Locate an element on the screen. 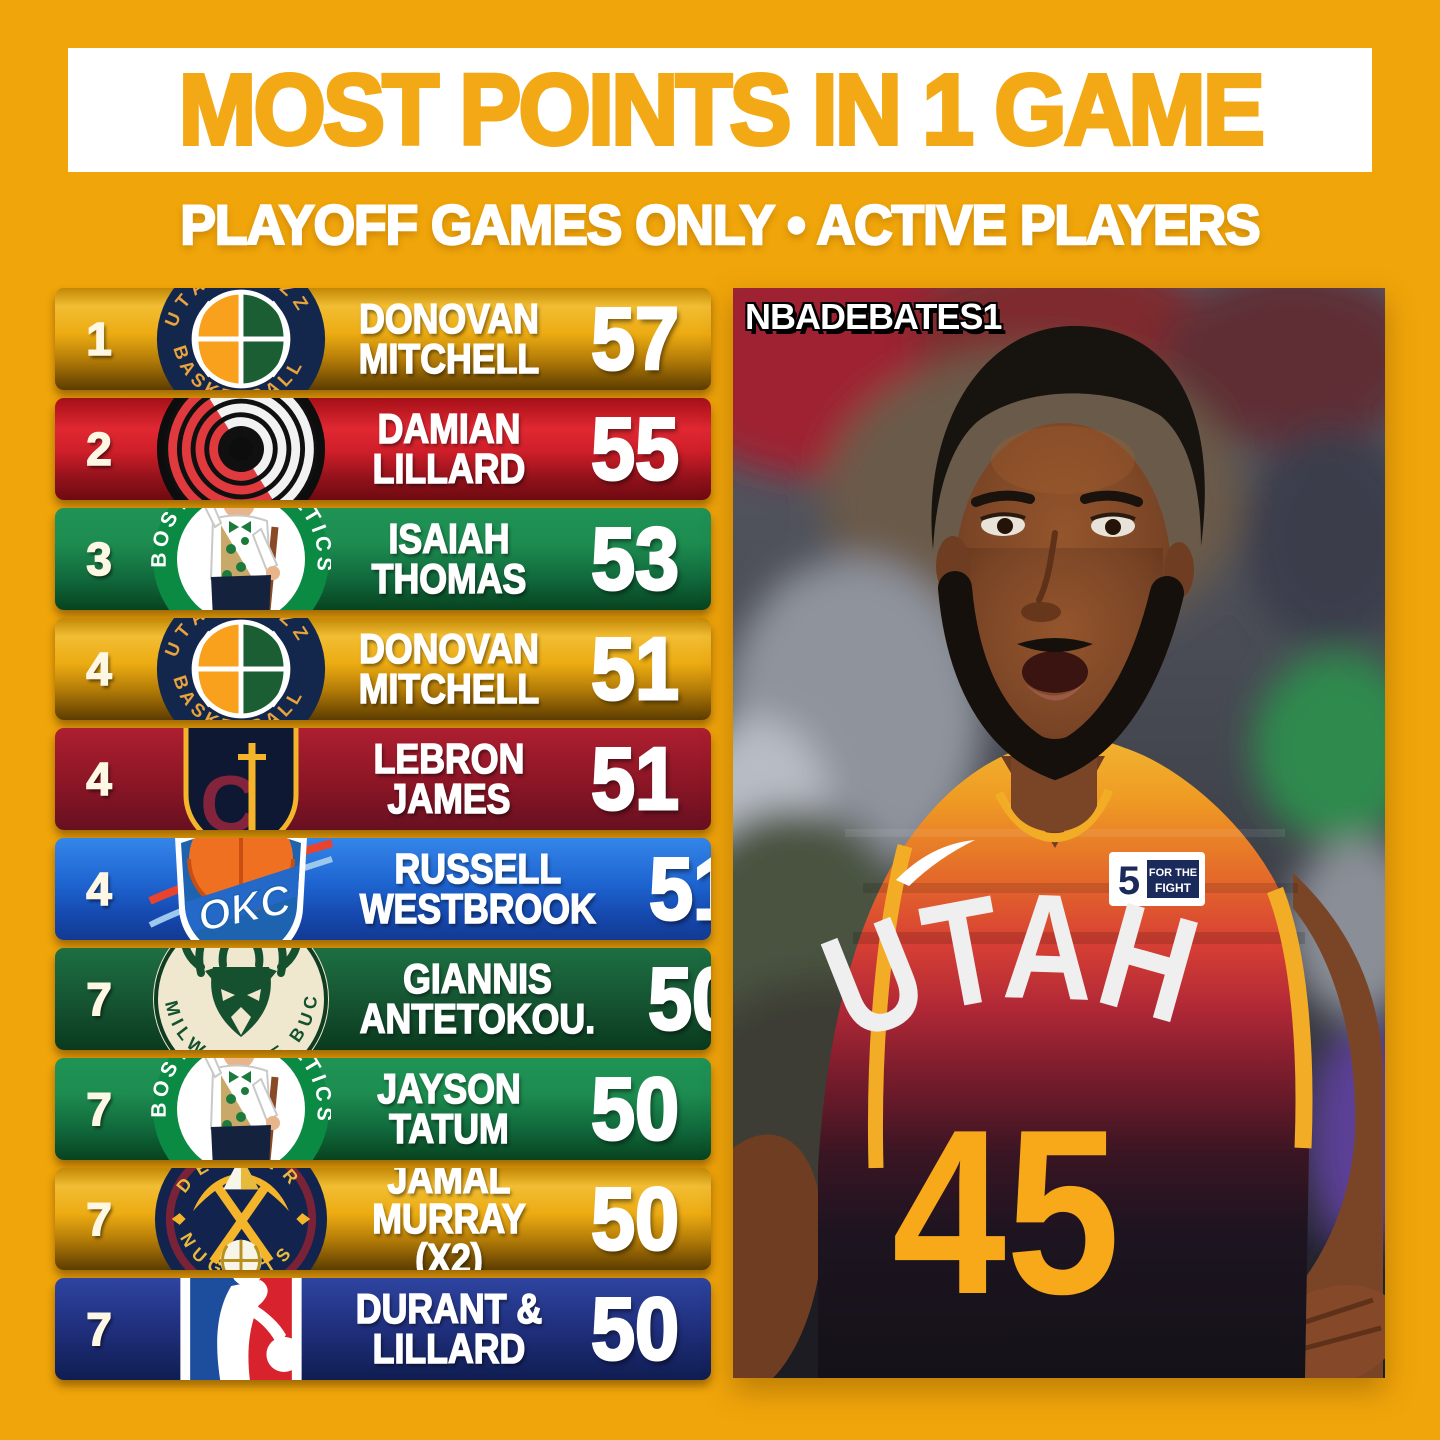 This screenshot has width=1440, height=1440. player-head is located at coordinates (1068, 553).